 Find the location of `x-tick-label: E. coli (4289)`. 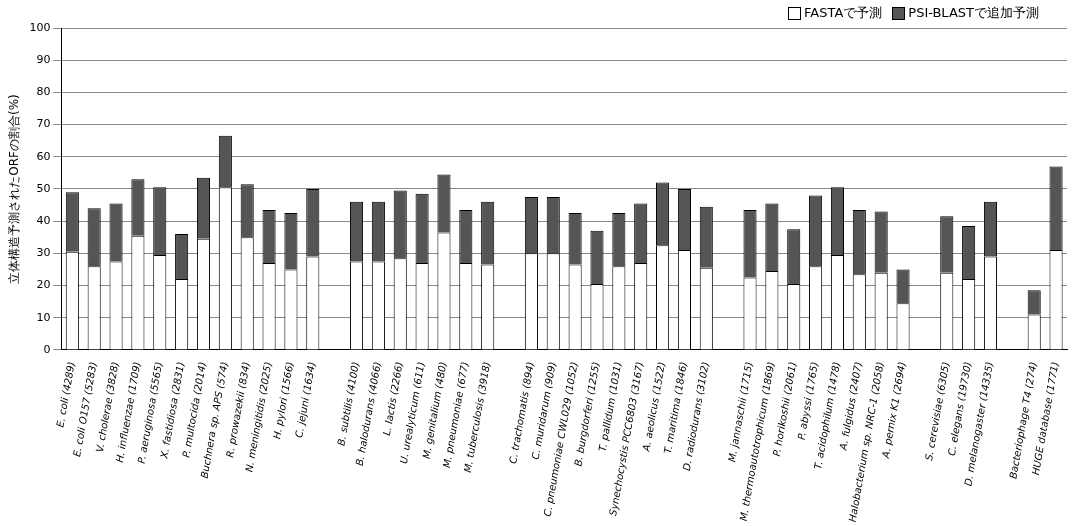

x-tick-label: E. coli (4289) is located at coordinates (65, 394).